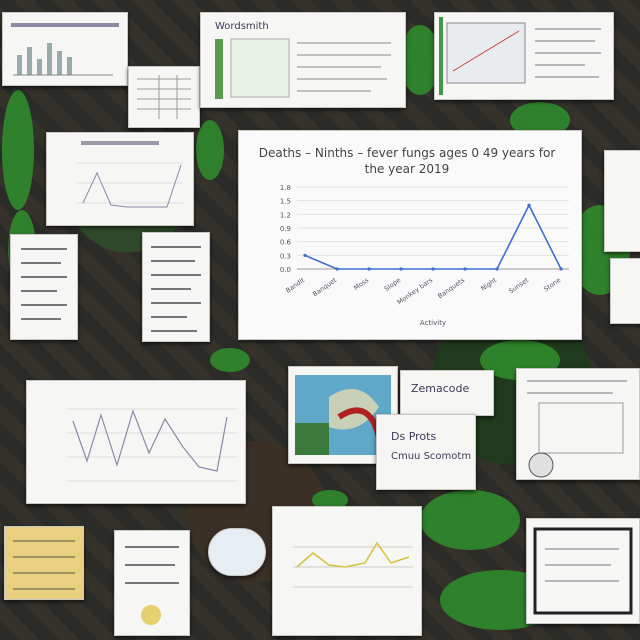 The width and height of the screenshot is (640, 640). What do you see at coordinates (120, 179) in the screenshot?
I see `thumb-line-chart-card` at bounding box center [120, 179].